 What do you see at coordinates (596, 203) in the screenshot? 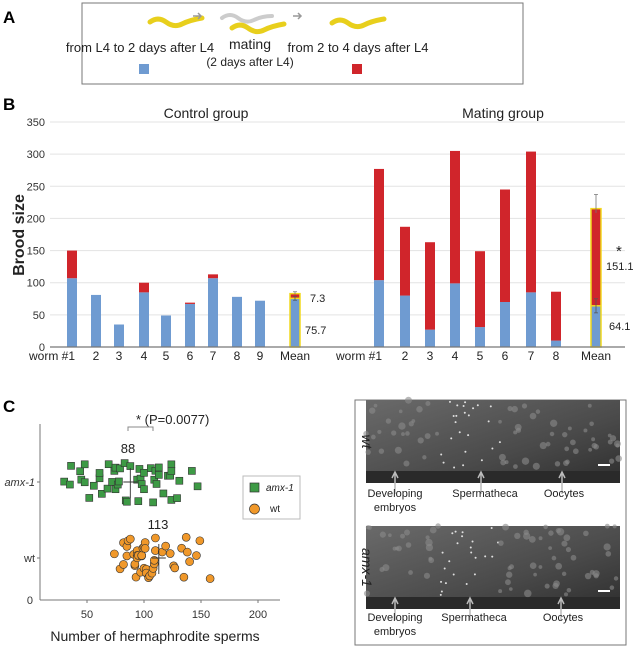
I see `error-bar` at bounding box center [596, 203].